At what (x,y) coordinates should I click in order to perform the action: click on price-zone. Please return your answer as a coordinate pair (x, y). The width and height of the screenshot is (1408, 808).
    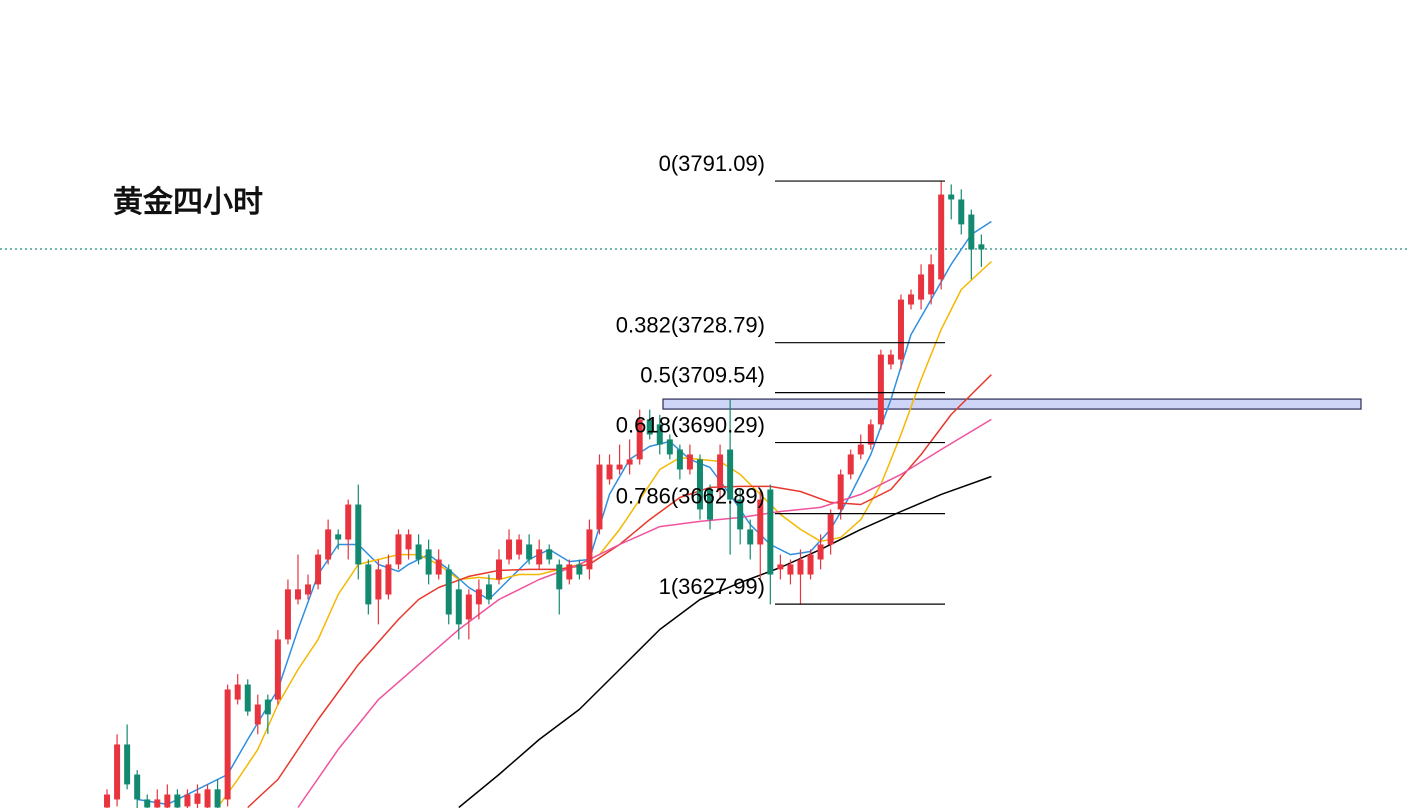
    Looking at the image, I should click on (1012, 404).